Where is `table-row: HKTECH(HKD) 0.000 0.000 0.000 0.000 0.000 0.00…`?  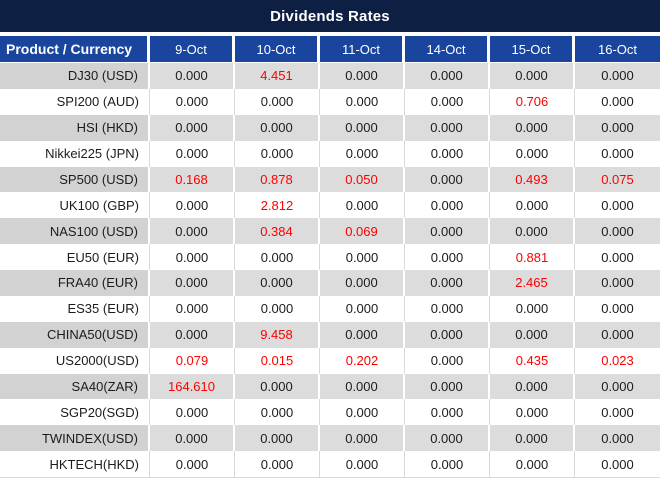
table-row: HKTECH(HKD) 0.000 0.000 0.000 0.000 0.000 0.00… is located at coordinates (330, 464).